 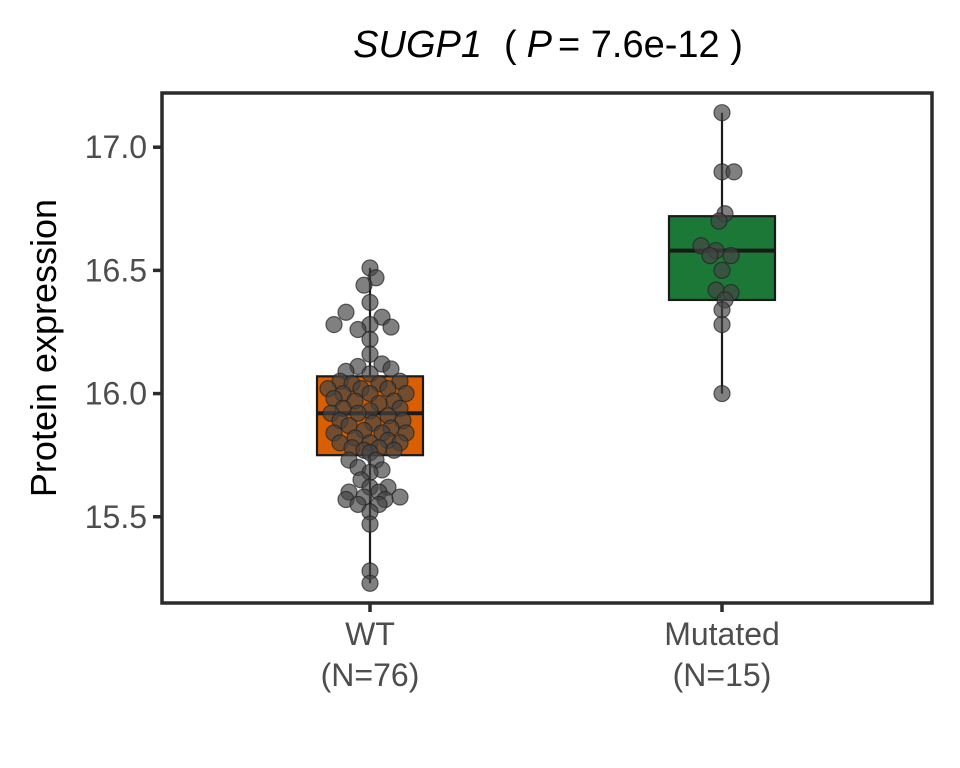 I want to click on points-mutated, so click(x=717, y=253).